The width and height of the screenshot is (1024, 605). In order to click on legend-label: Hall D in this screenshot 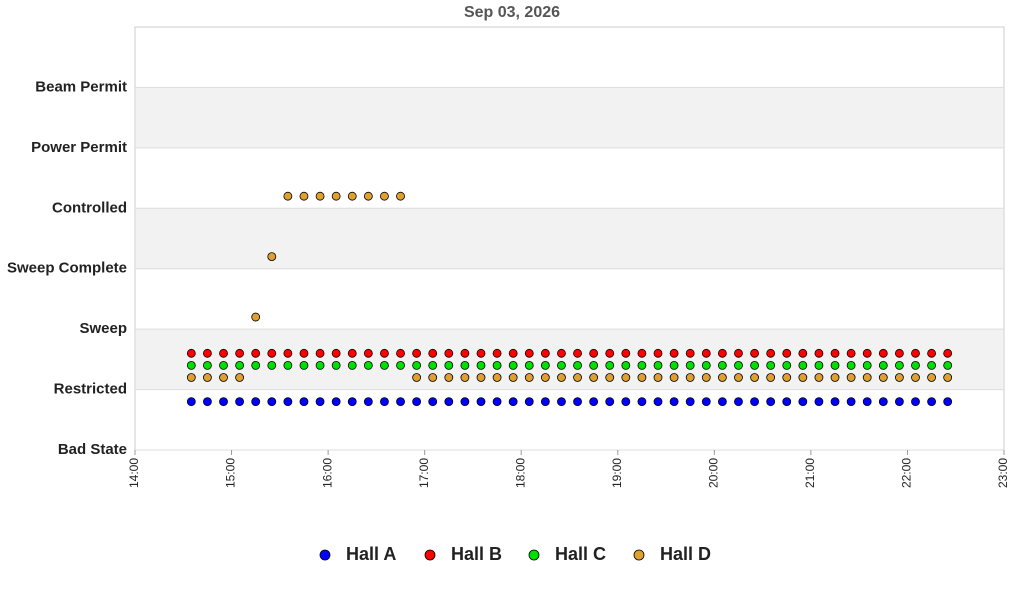, I will do `click(685, 554)`.